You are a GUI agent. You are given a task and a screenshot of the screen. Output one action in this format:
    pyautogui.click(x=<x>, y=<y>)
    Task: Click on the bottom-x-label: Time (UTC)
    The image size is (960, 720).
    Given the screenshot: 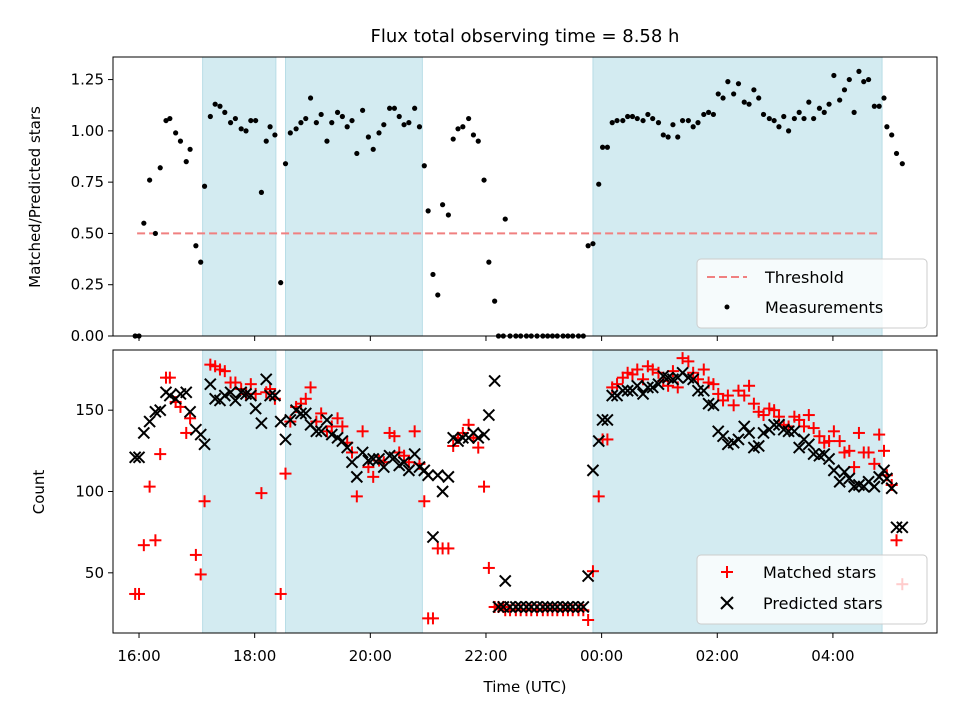 What is the action you would take?
    pyautogui.click(x=525, y=687)
    